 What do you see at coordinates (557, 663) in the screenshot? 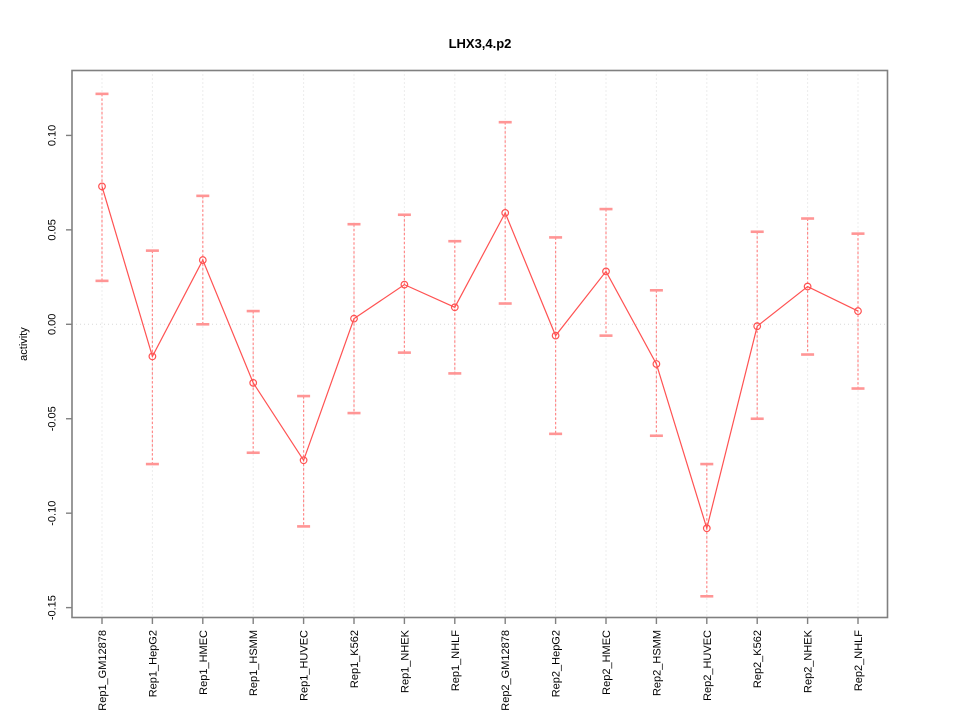
I see `x-tick-label: Rep2_HepG2` at bounding box center [557, 663].